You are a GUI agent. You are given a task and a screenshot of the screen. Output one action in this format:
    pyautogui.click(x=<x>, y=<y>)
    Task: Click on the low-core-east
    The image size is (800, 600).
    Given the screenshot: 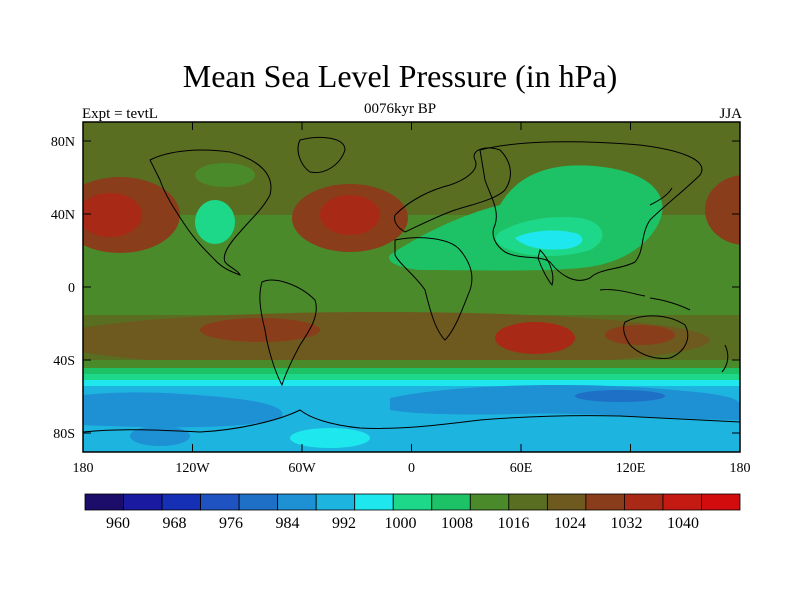 What is the action you would take?
    pyautogui.click(x=620, y=396)
    